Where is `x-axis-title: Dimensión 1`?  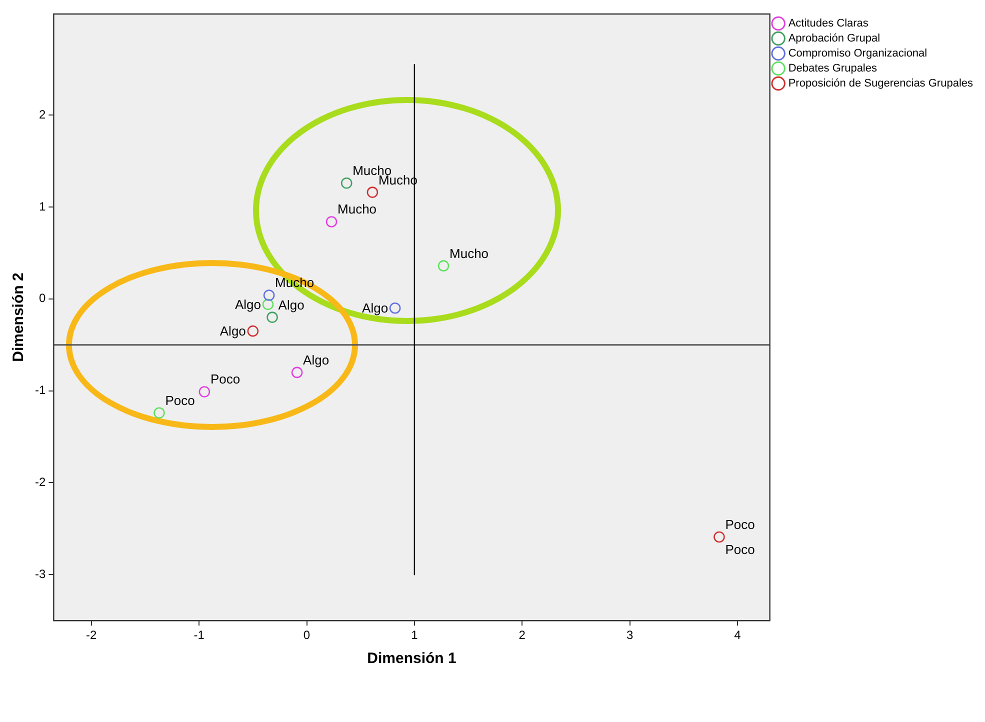 x-axis-title: Dimensión 1 is located at coordinates (411, 659).